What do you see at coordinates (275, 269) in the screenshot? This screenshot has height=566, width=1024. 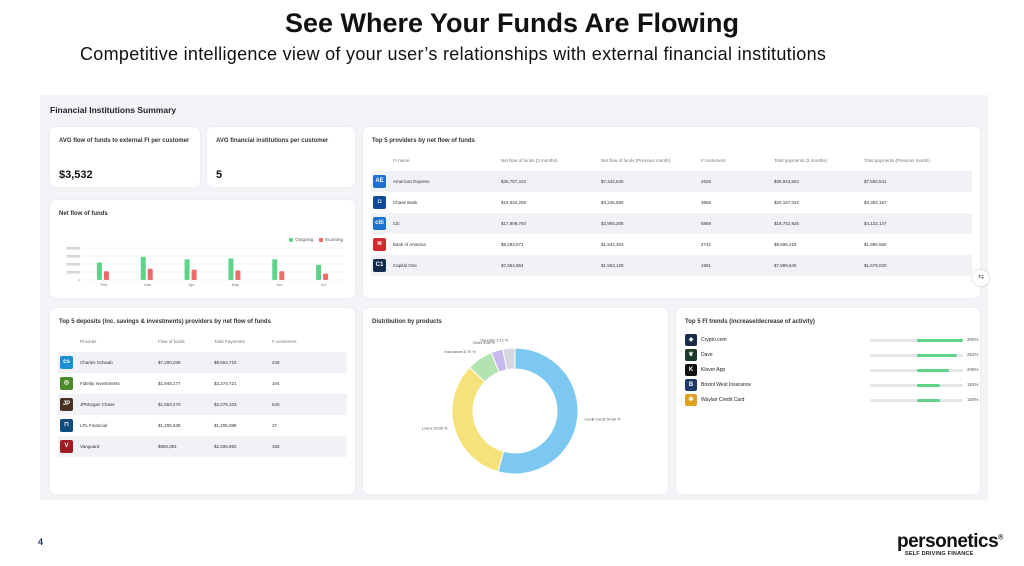 I see `bar-outgoing-jun` at bounding box center [275, 269].